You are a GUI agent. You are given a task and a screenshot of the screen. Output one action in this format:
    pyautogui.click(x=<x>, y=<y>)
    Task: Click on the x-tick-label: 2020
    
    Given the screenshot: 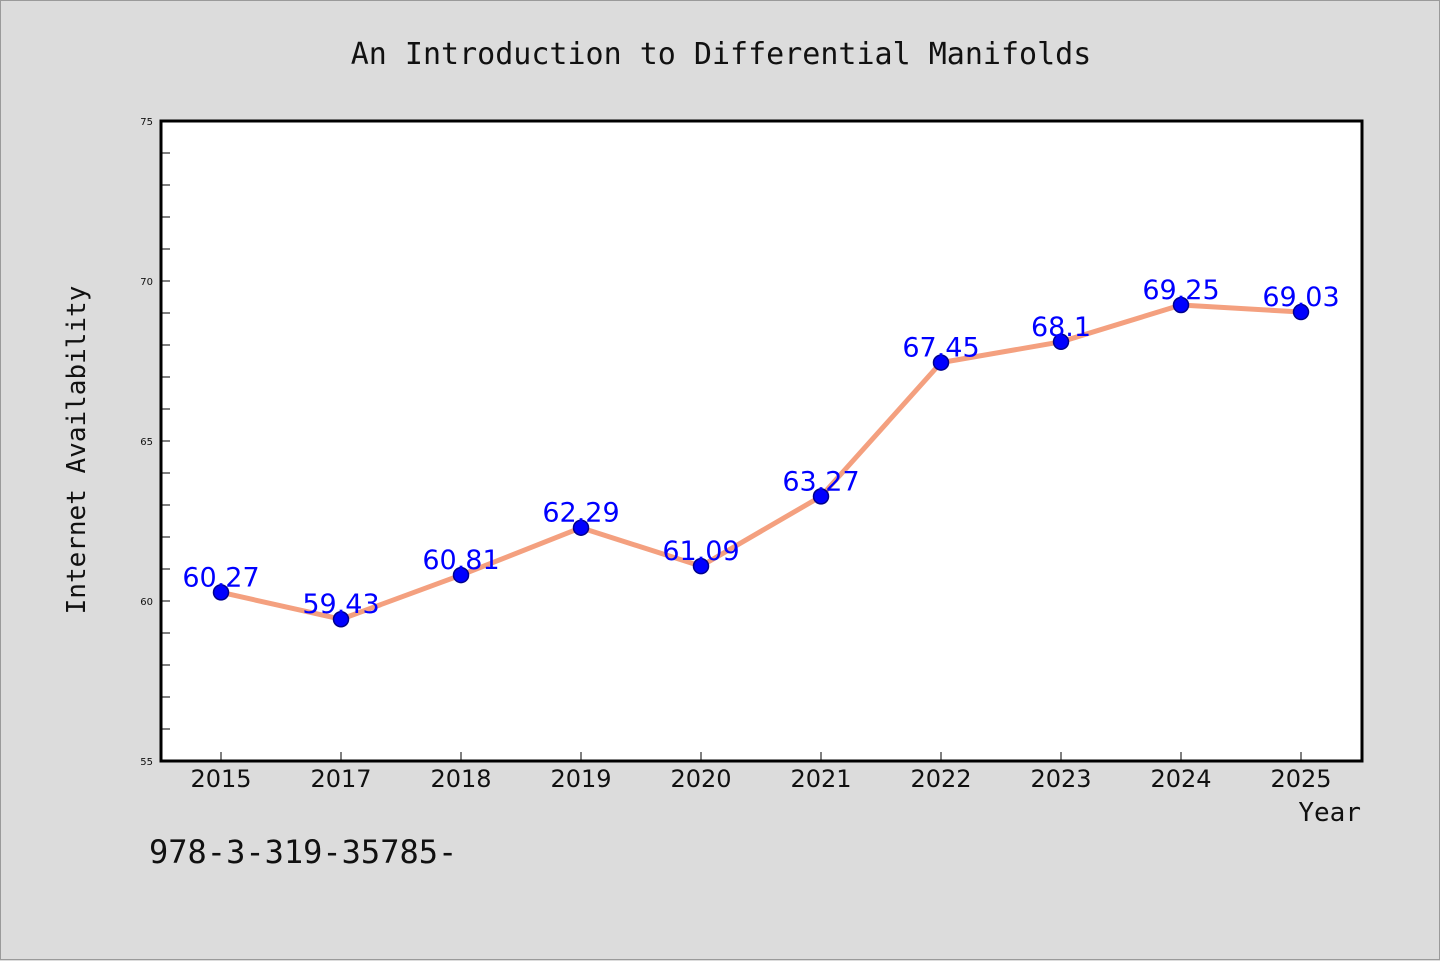 What is the action you would take?
    pyautogui.click(x=700, y=779)
    